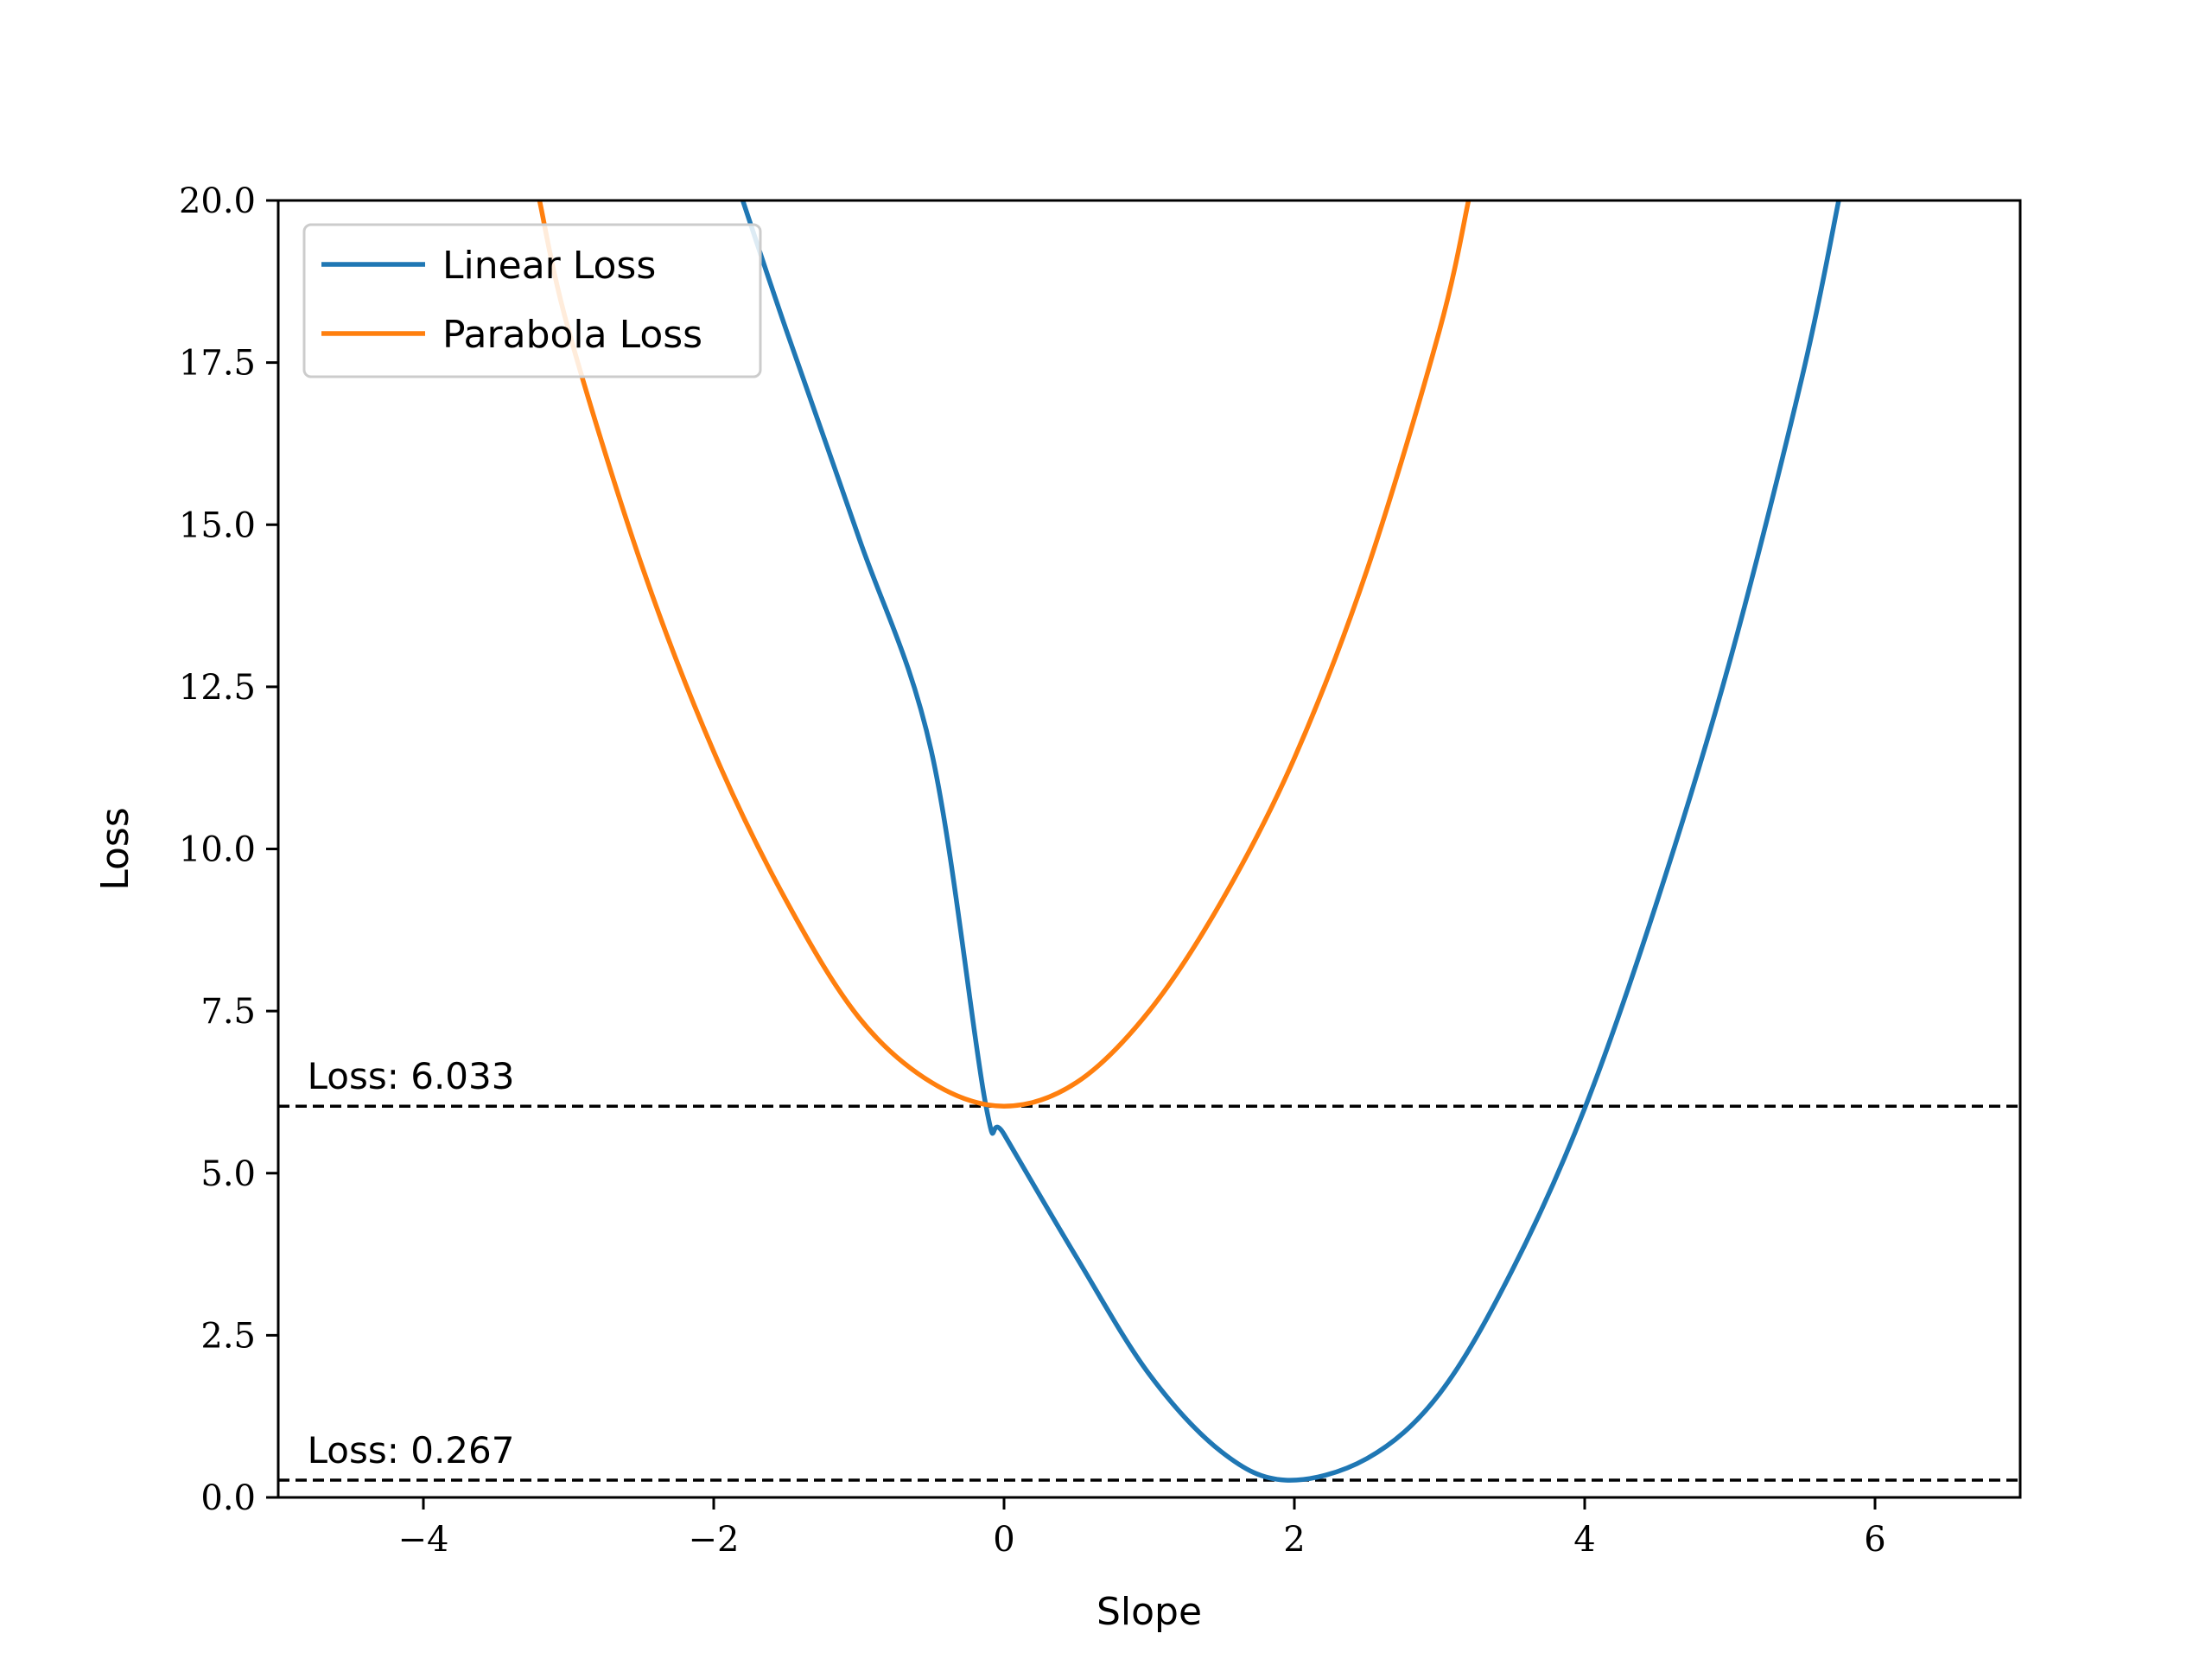  I want to click on reference-line-label: Loss: 0.267, so click(411, 1450).